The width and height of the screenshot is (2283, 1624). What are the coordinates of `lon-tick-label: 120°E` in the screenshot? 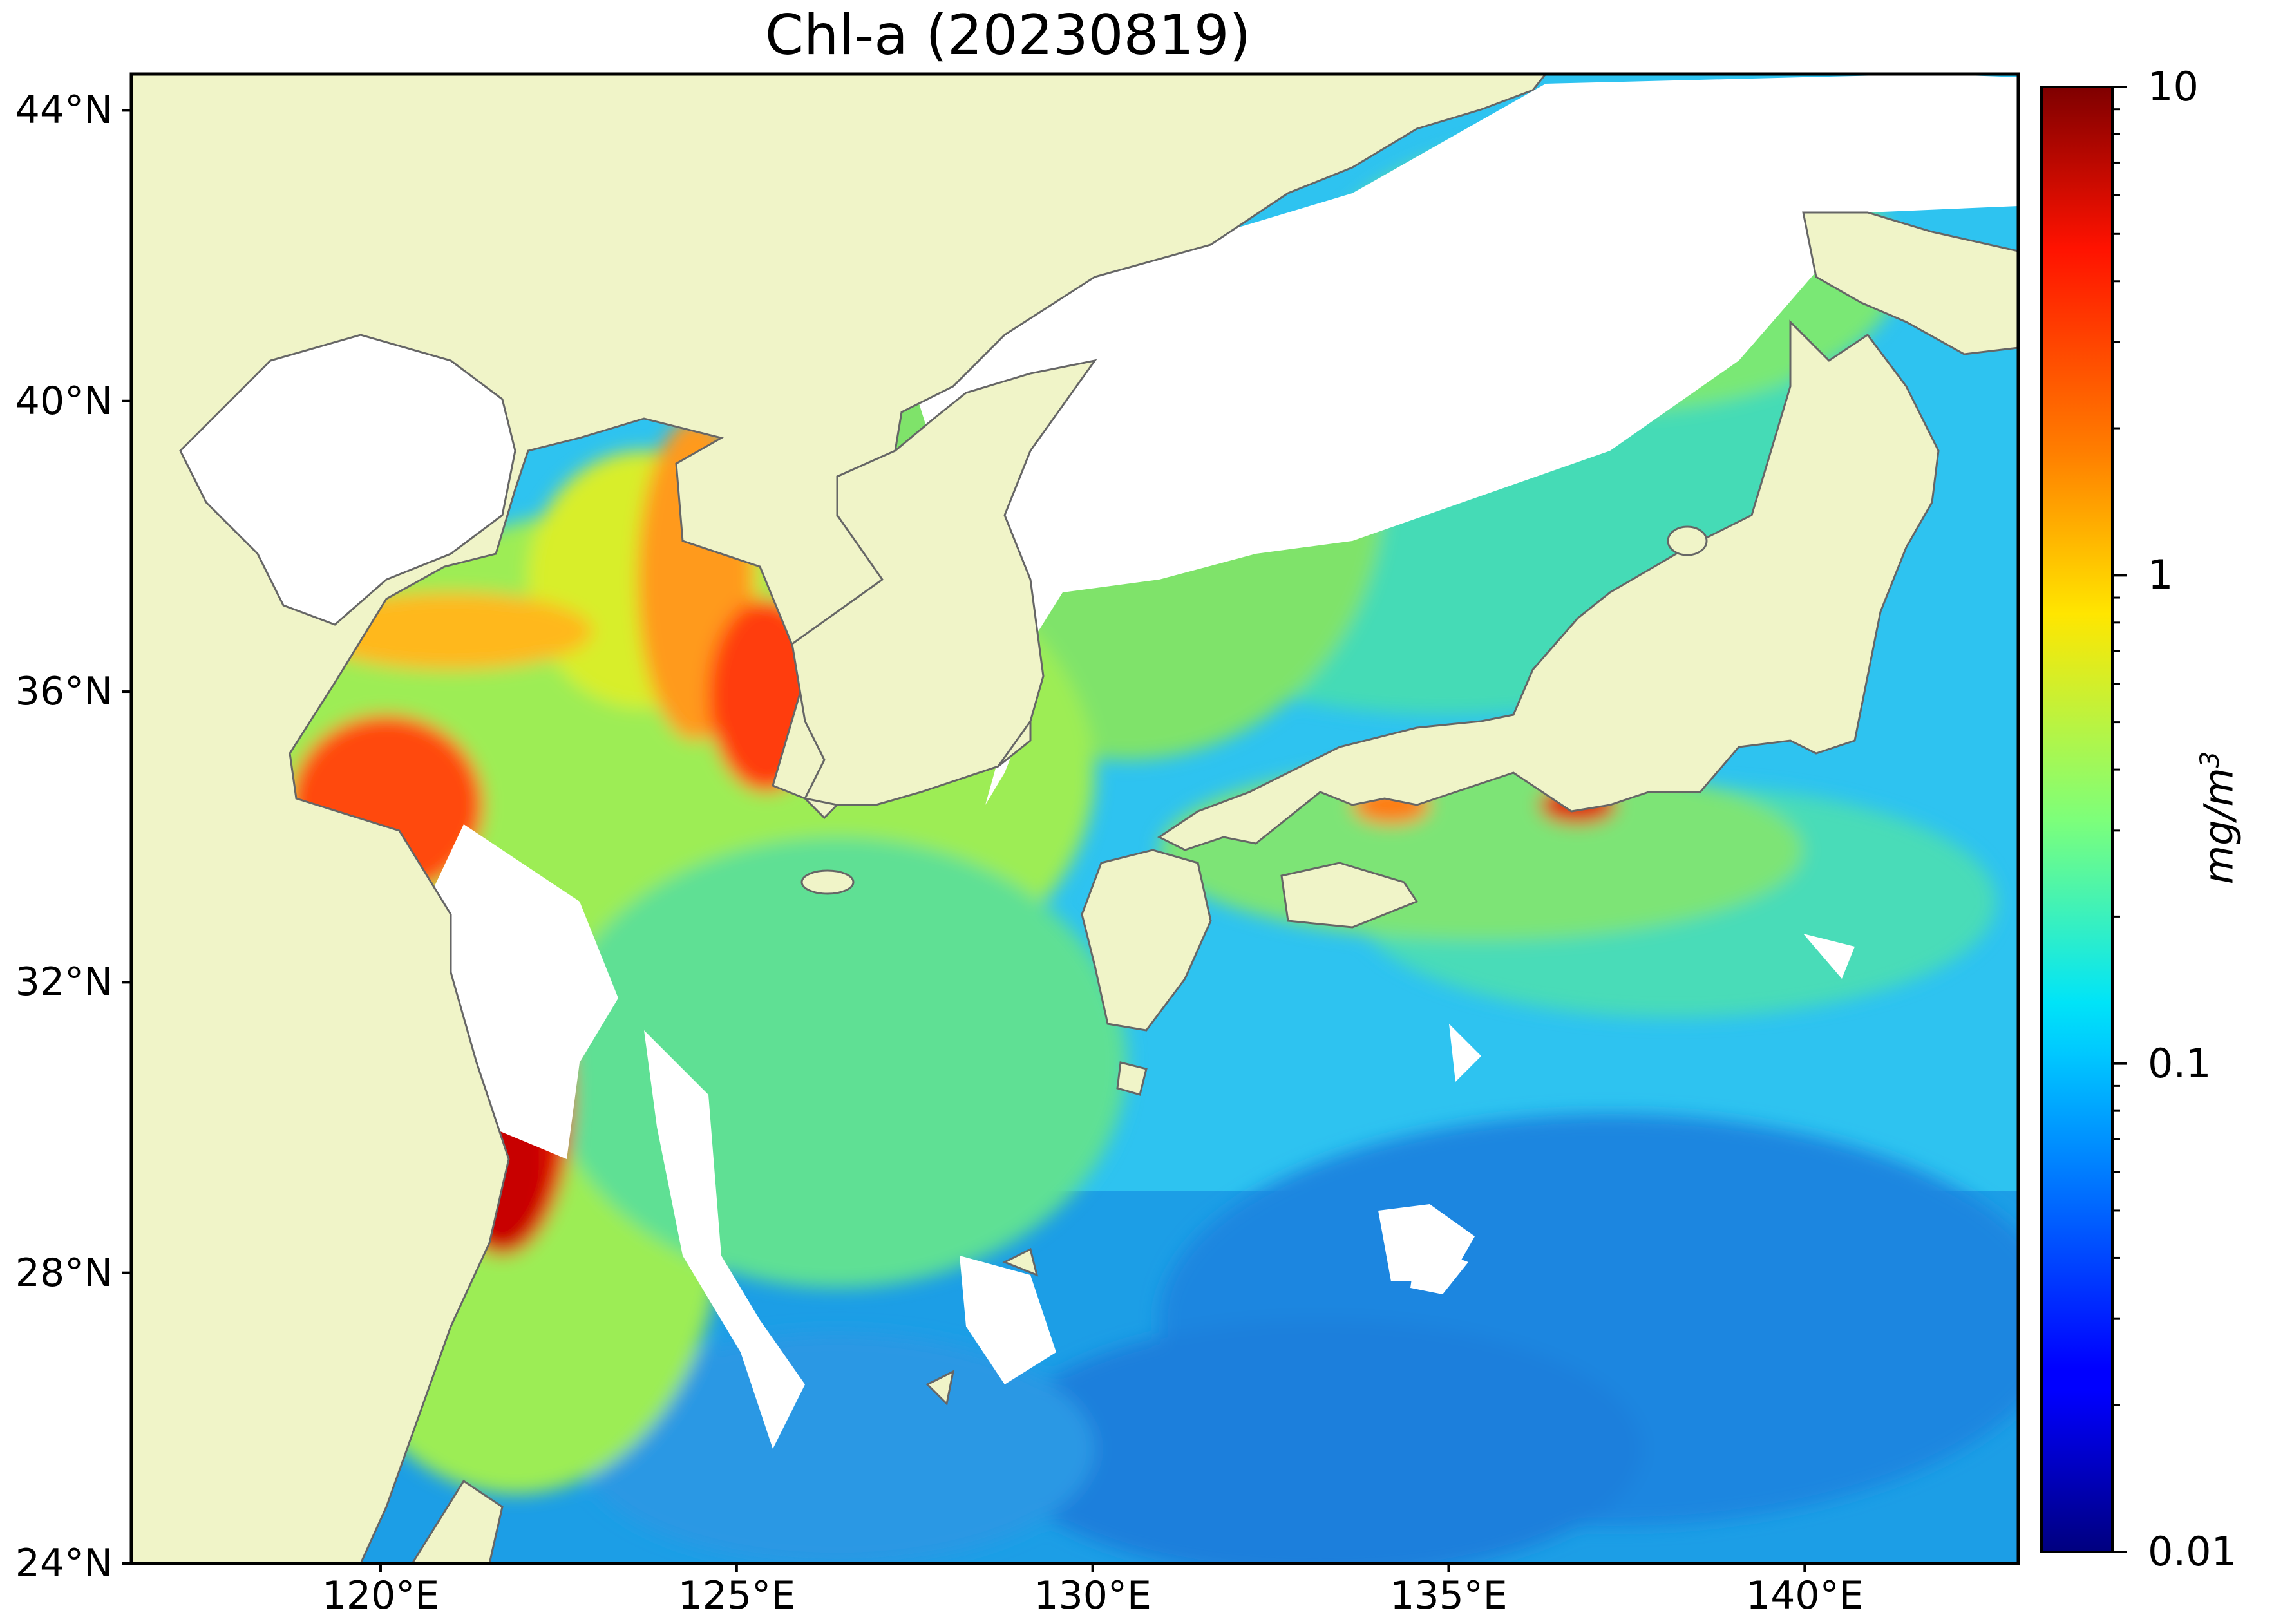 It's located at (380, 1595).